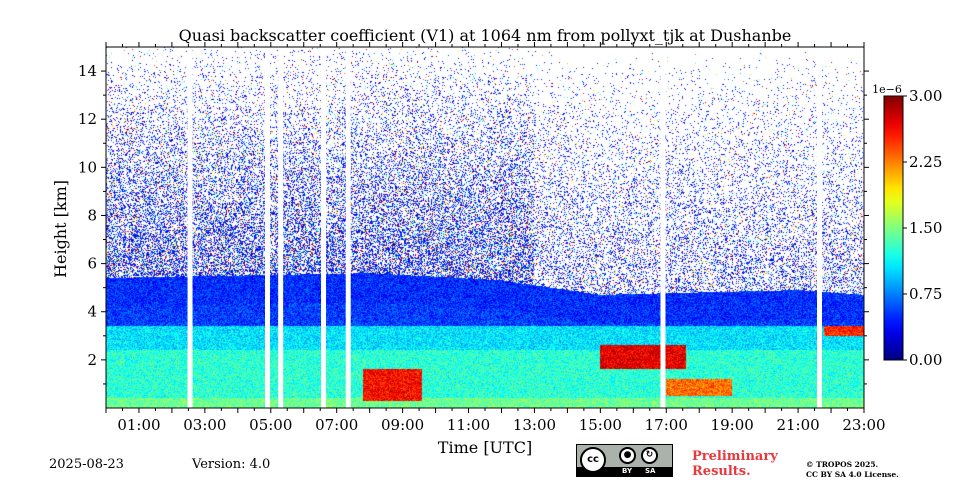 The width and height of the screenshot is (960, 480). Describe the element at coordinates (468, 425) in the screenshot. I see `x-tick-label: 11:00` at that location.